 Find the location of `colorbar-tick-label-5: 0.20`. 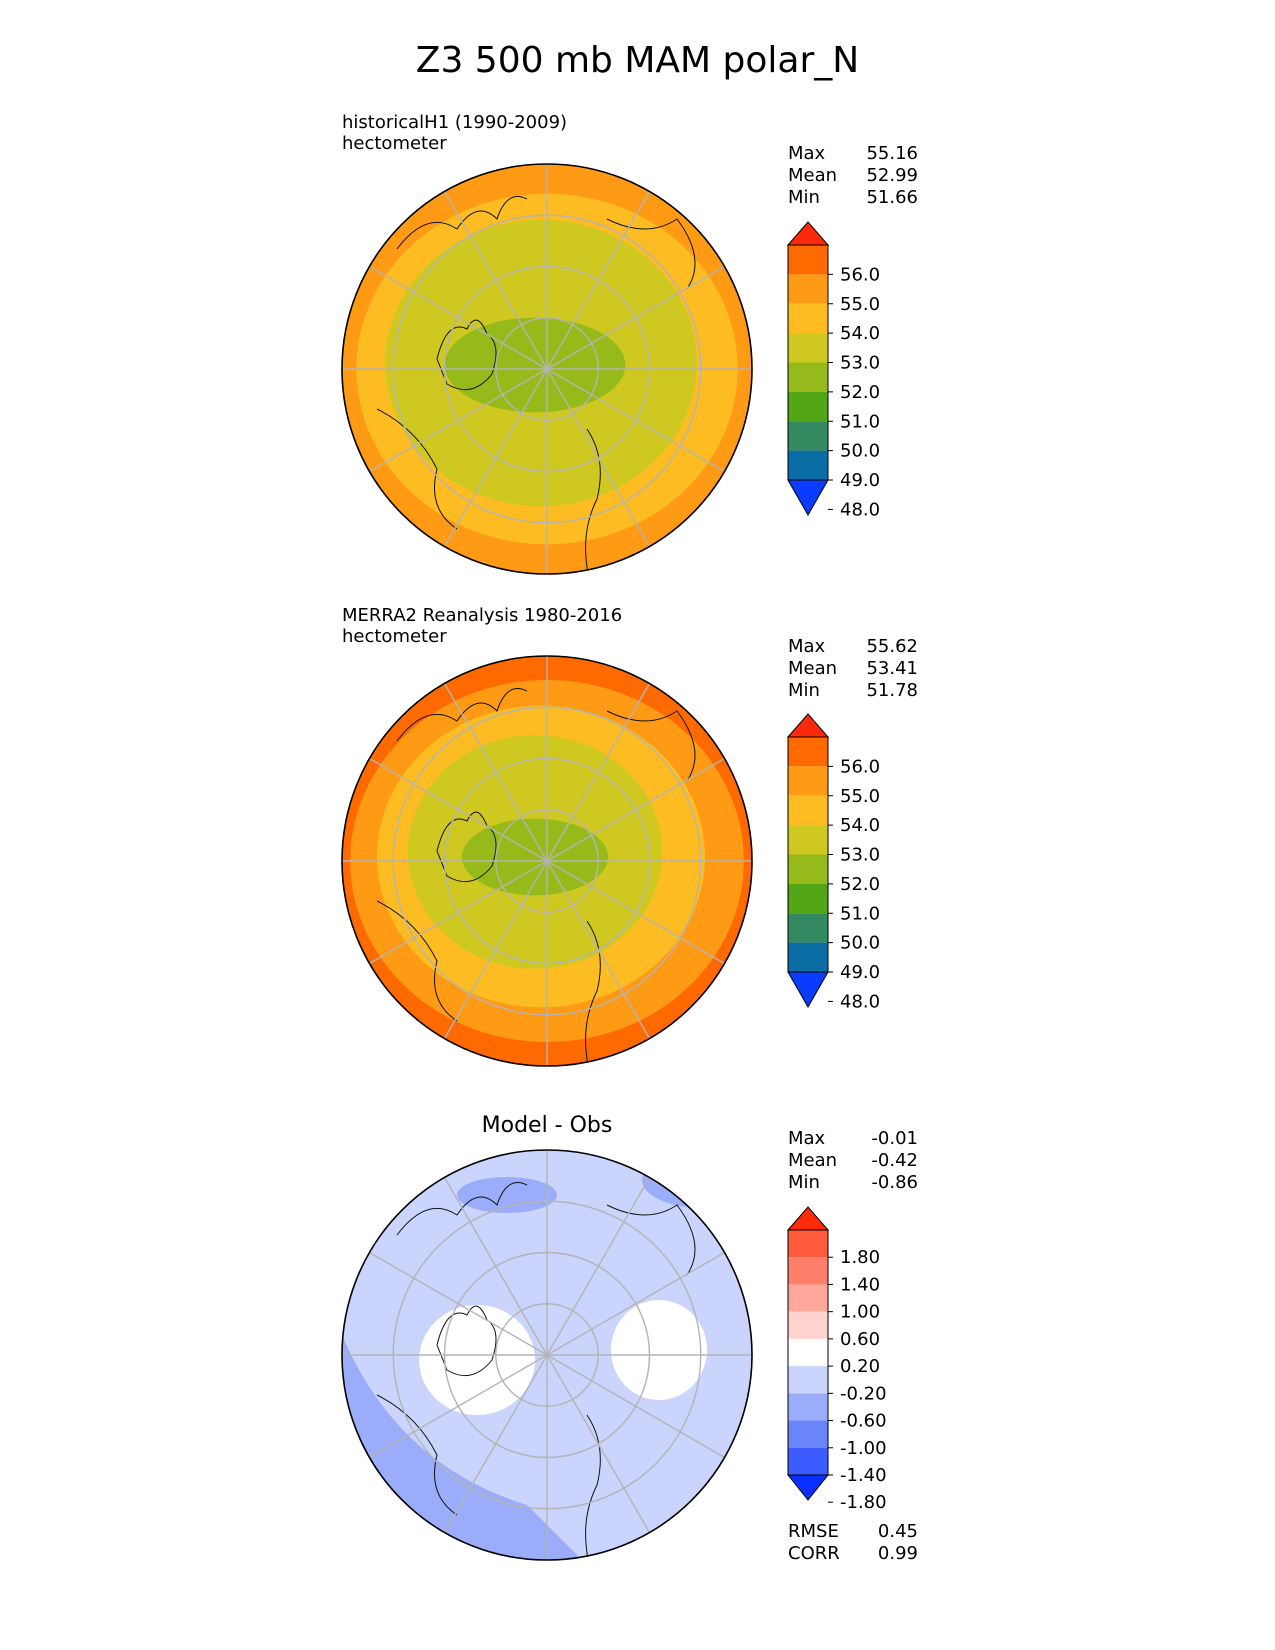

colorbar-tick-label-5: 0.20 is located at coordinates (860, 1366).